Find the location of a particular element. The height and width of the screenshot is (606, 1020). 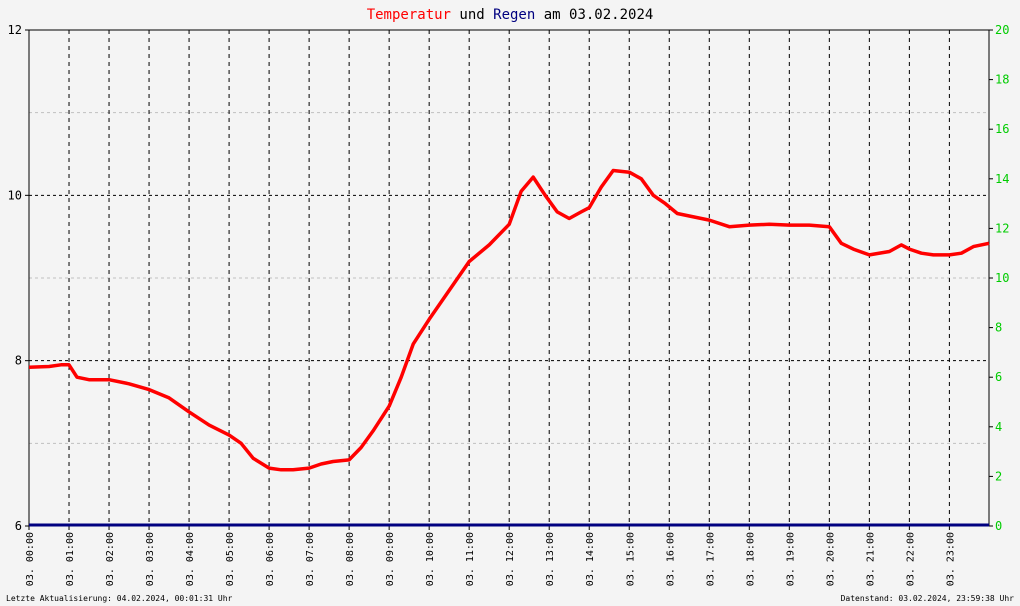

x-tick-label: 03. 02:00 is located at coordinates (110, 559).